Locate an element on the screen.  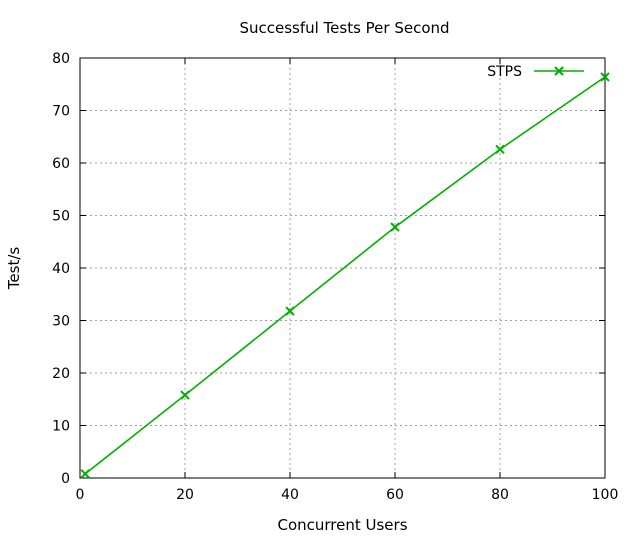
y-tick-label: 30 is located at coordinates (61, 322).